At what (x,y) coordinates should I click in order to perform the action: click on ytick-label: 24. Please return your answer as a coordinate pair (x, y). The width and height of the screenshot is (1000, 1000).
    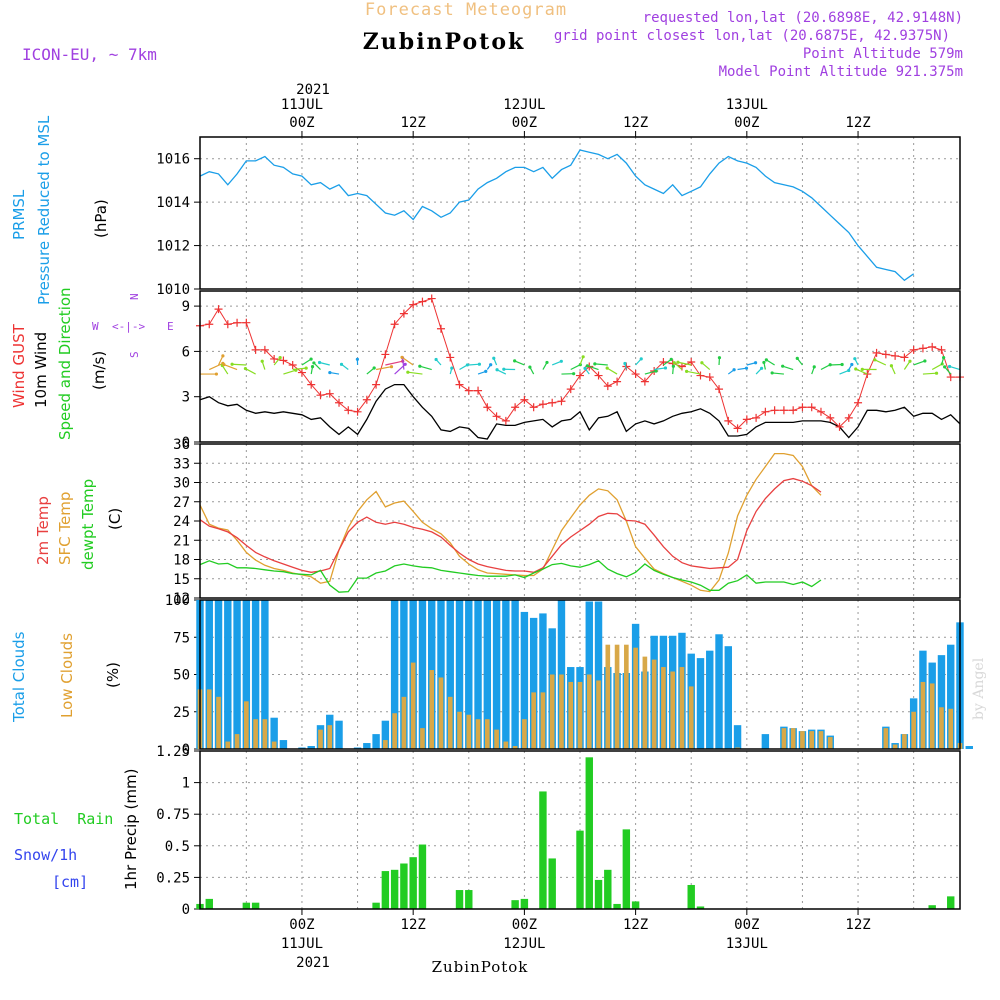
    Looking at the image, I should click on (181, 522).